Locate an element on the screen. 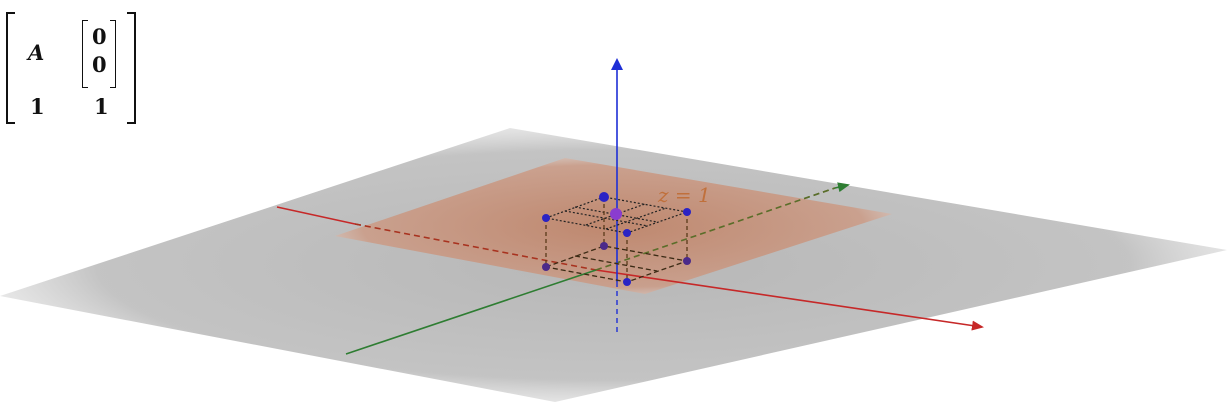 Image resolution: width=1227 pixels, height=402 pixels. point-top-front is located at coordinates (627, 233).